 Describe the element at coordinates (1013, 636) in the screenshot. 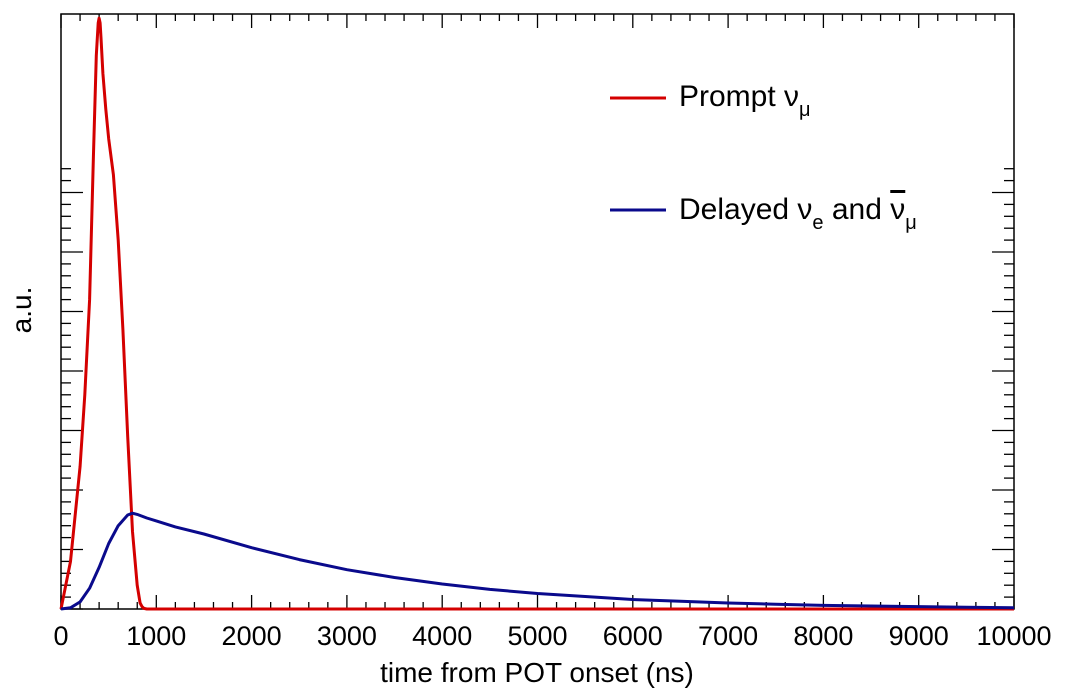

I see `x-tick-label: 10000` at that location.